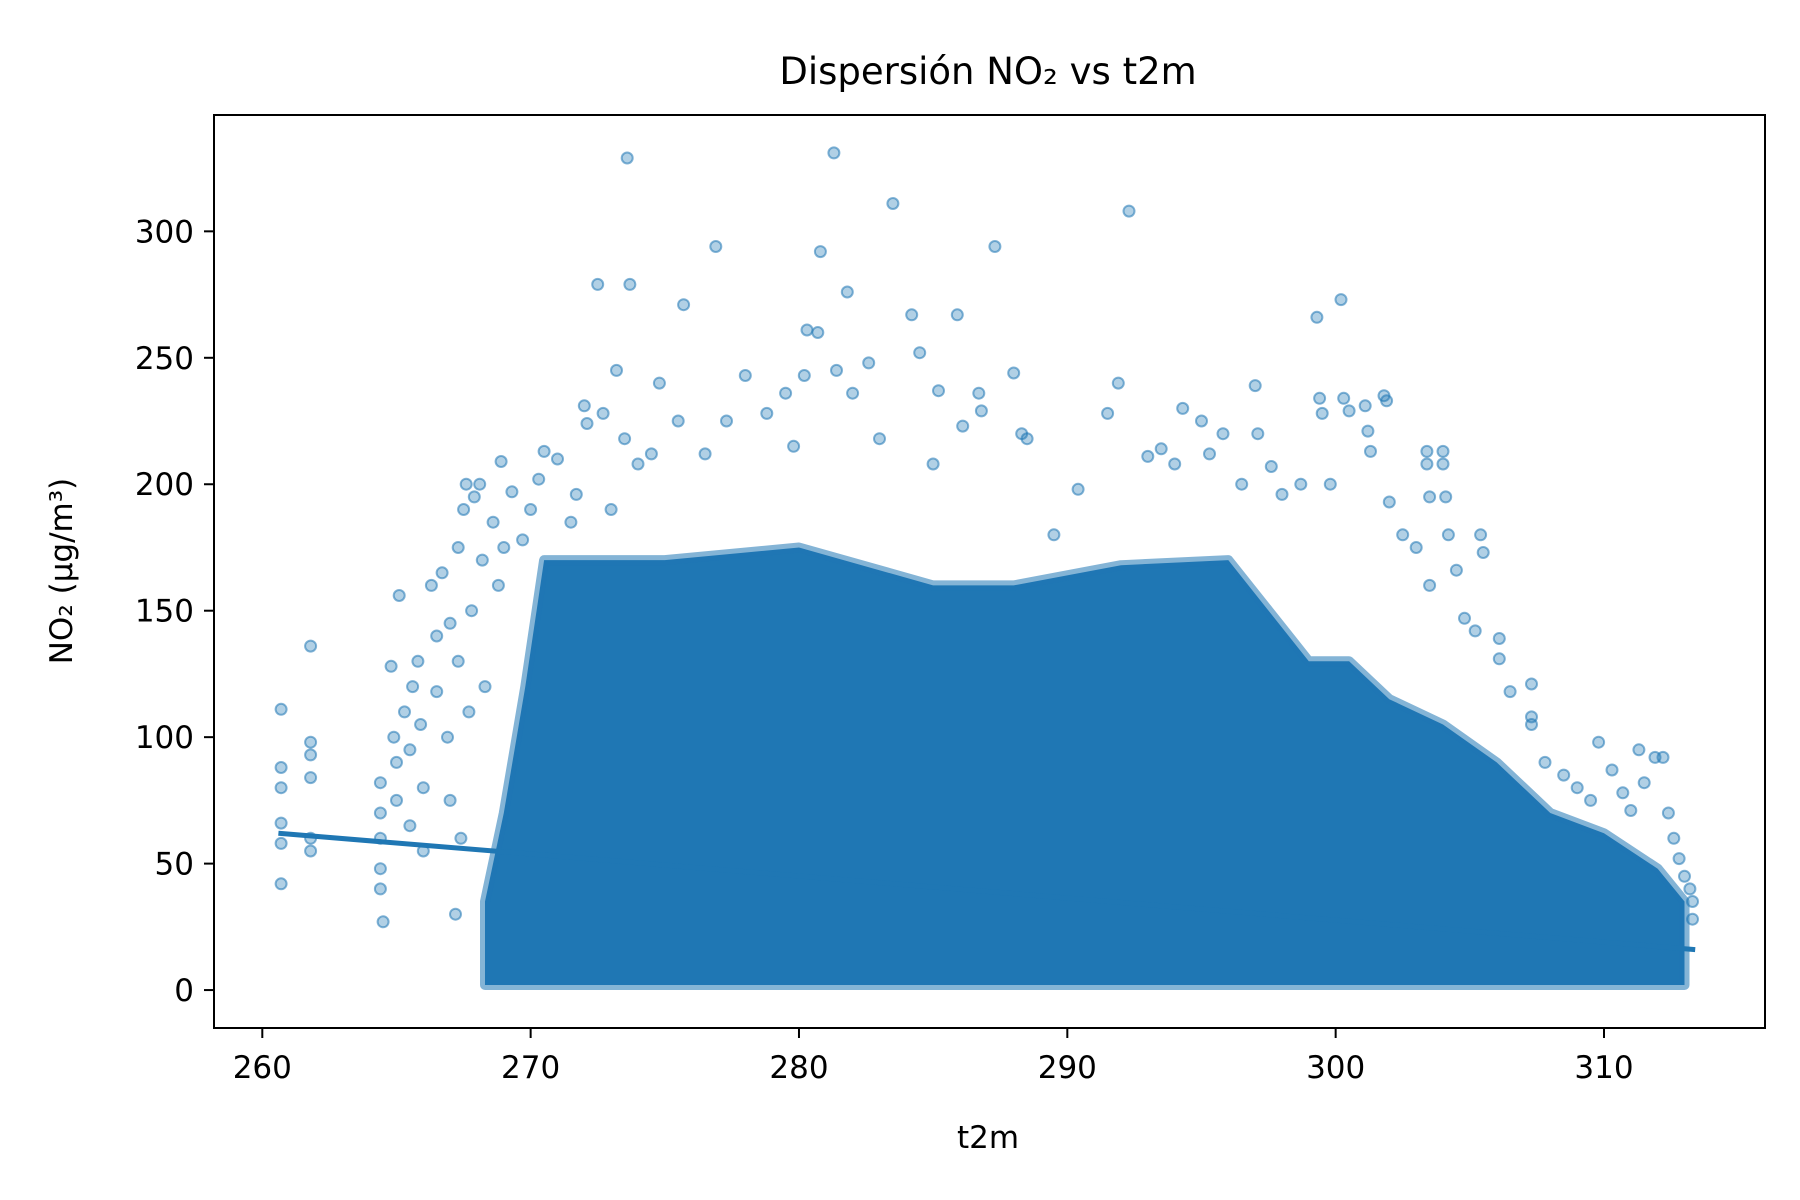 This screenshot has width=1800, height=1200. I want to click on x-axis-ticks: 260 270 280 290 300 310, so click(933, 1057).